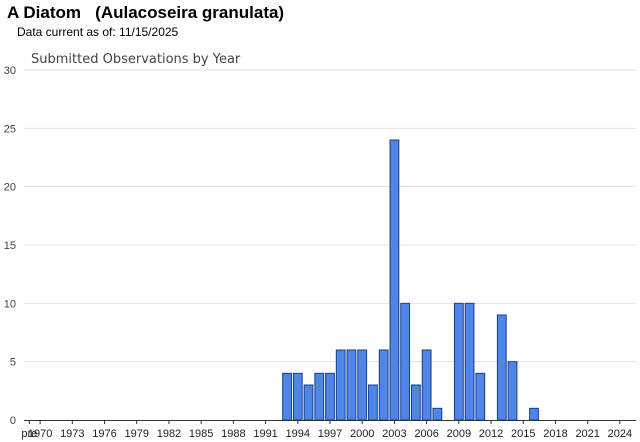 This screenshot has width=640, height=442. I want to click on bar-2001, so click(373, 402).